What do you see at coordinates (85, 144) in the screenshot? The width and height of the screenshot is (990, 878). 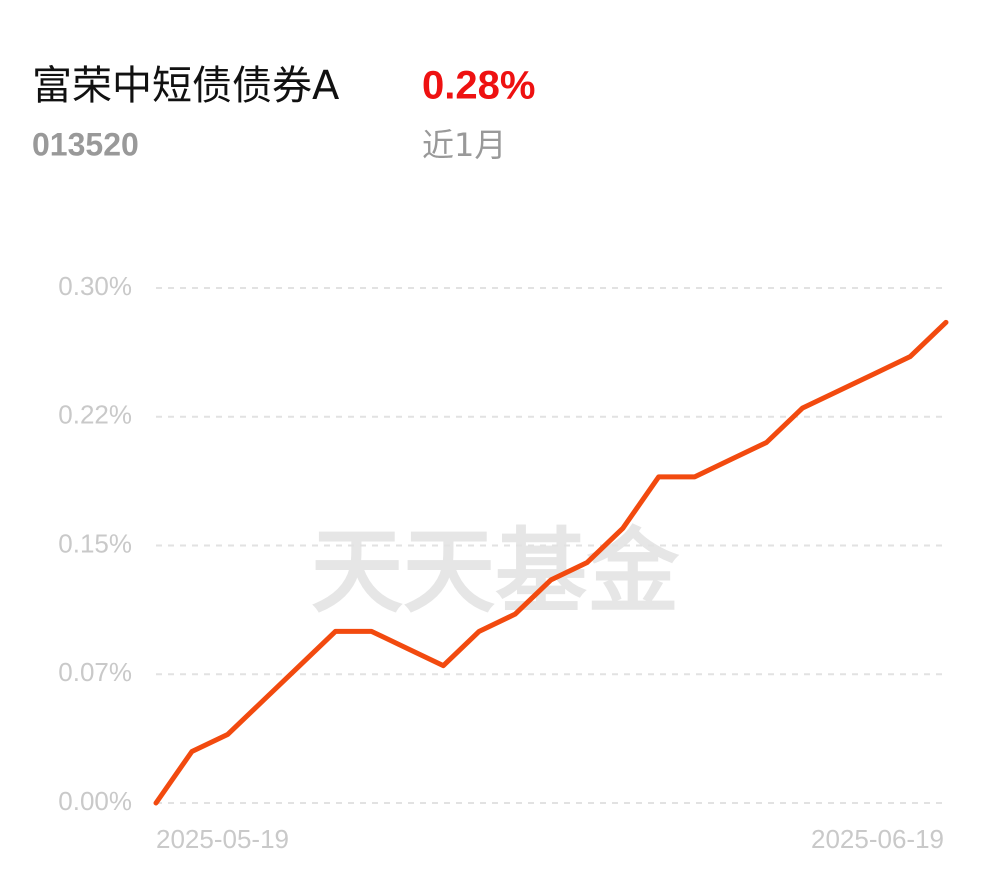 I see `fund-code: 013520` at bounding box center [85, 144].